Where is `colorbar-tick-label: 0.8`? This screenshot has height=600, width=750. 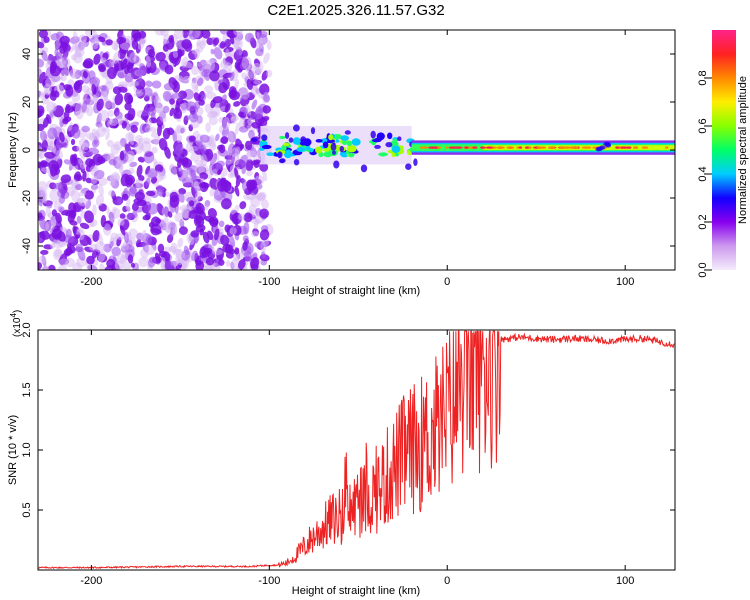
colorbar-tick-label: 0.8 is located at coordinates (703, 77).